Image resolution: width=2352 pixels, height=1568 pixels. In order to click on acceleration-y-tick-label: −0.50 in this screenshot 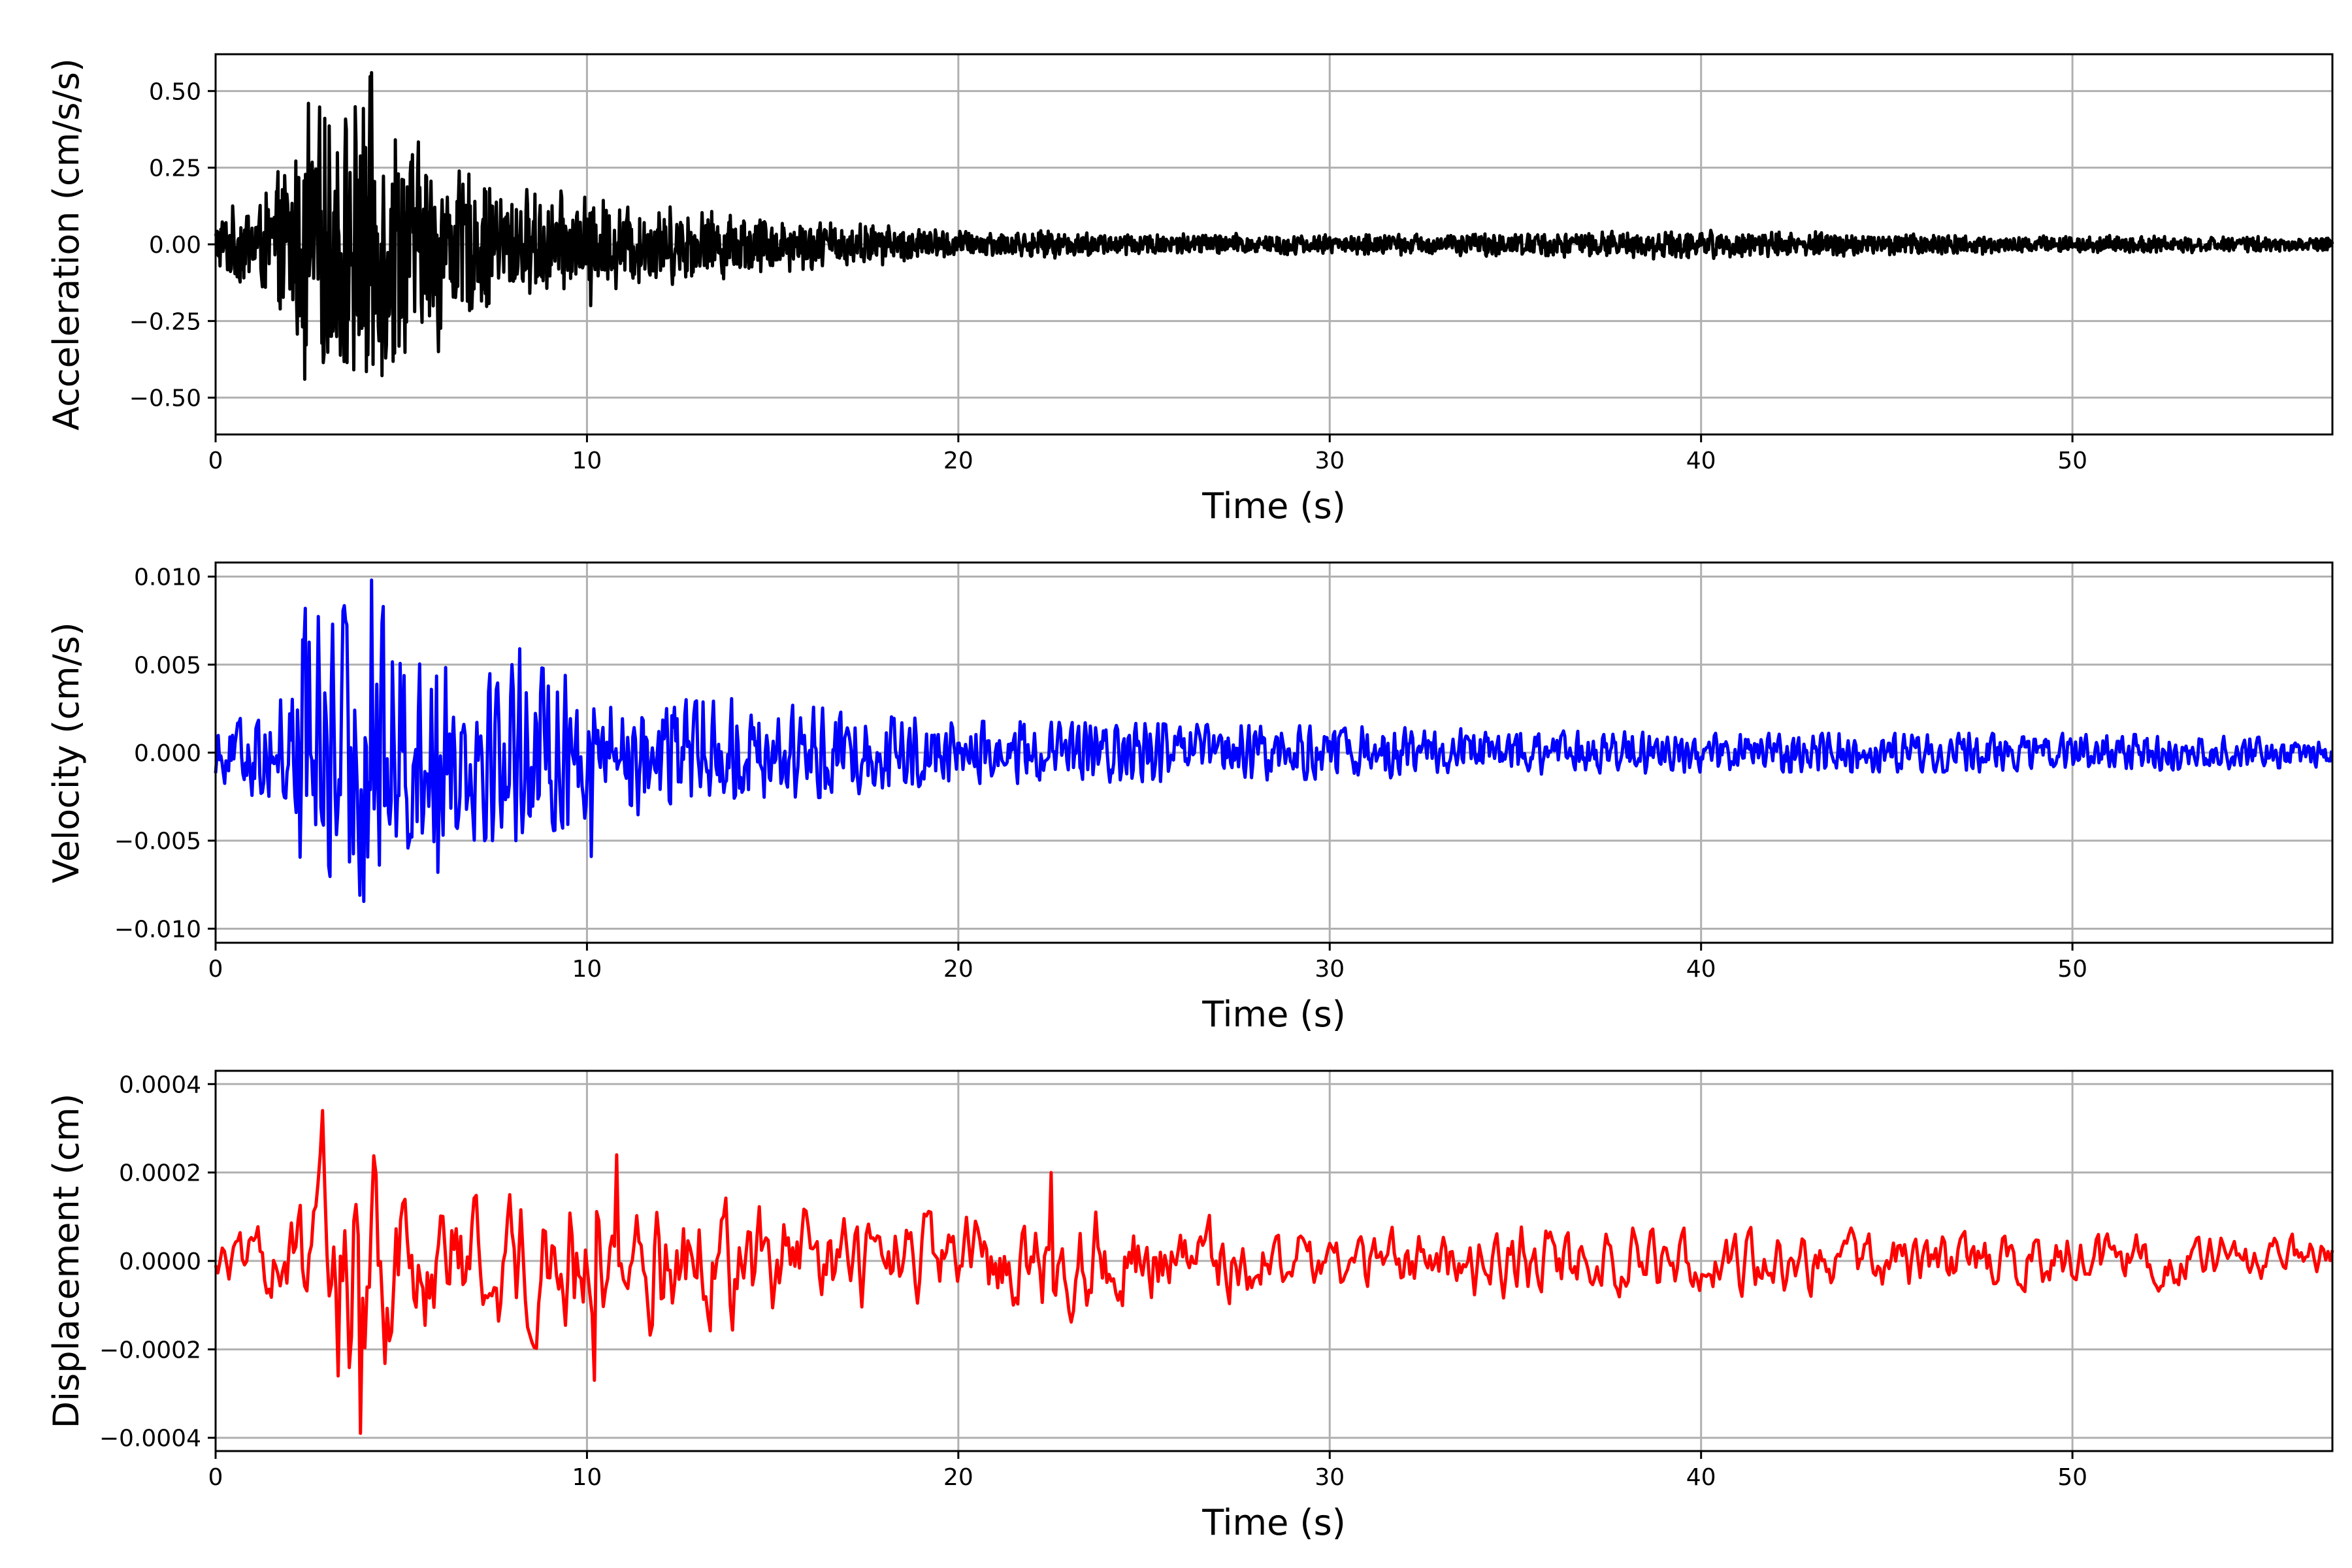, I will do `click(165, 398)`.